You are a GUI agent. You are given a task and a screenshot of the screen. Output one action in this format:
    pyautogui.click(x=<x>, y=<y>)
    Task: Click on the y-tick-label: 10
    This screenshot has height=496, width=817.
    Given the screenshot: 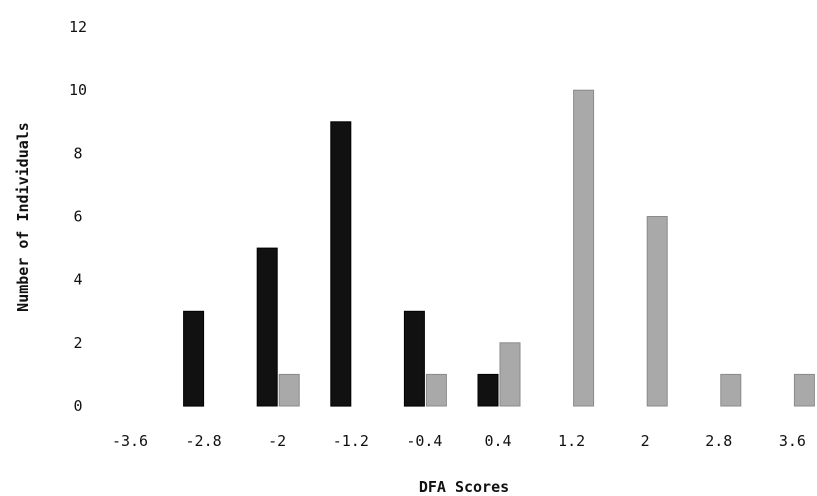 What is the action you would take?
    pyautogui.click(x=78, y=90)
    